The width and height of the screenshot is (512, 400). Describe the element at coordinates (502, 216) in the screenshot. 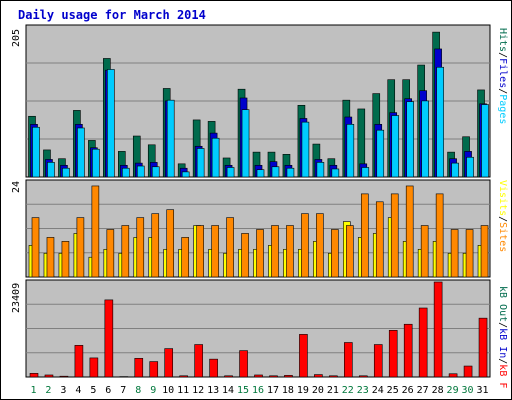

I see `panel2-legend: Visits/Sites` at that location.